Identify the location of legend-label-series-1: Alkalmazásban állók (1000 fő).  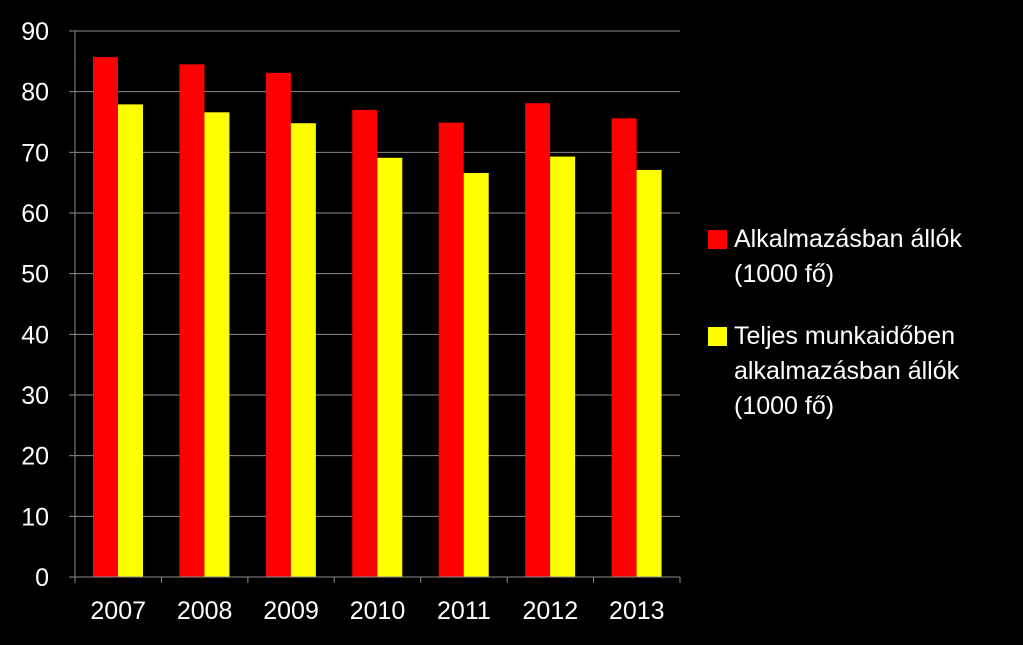
(848, 256).